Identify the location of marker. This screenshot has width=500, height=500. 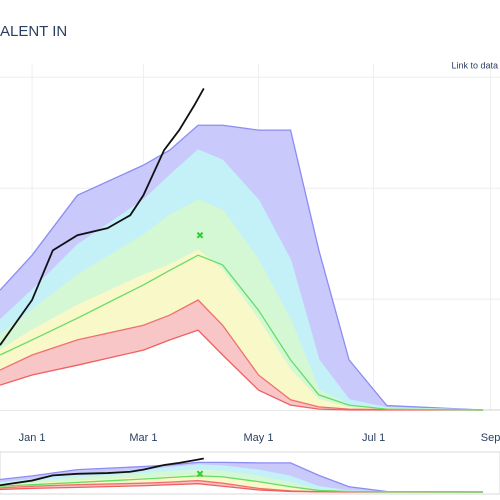
(200, 235).